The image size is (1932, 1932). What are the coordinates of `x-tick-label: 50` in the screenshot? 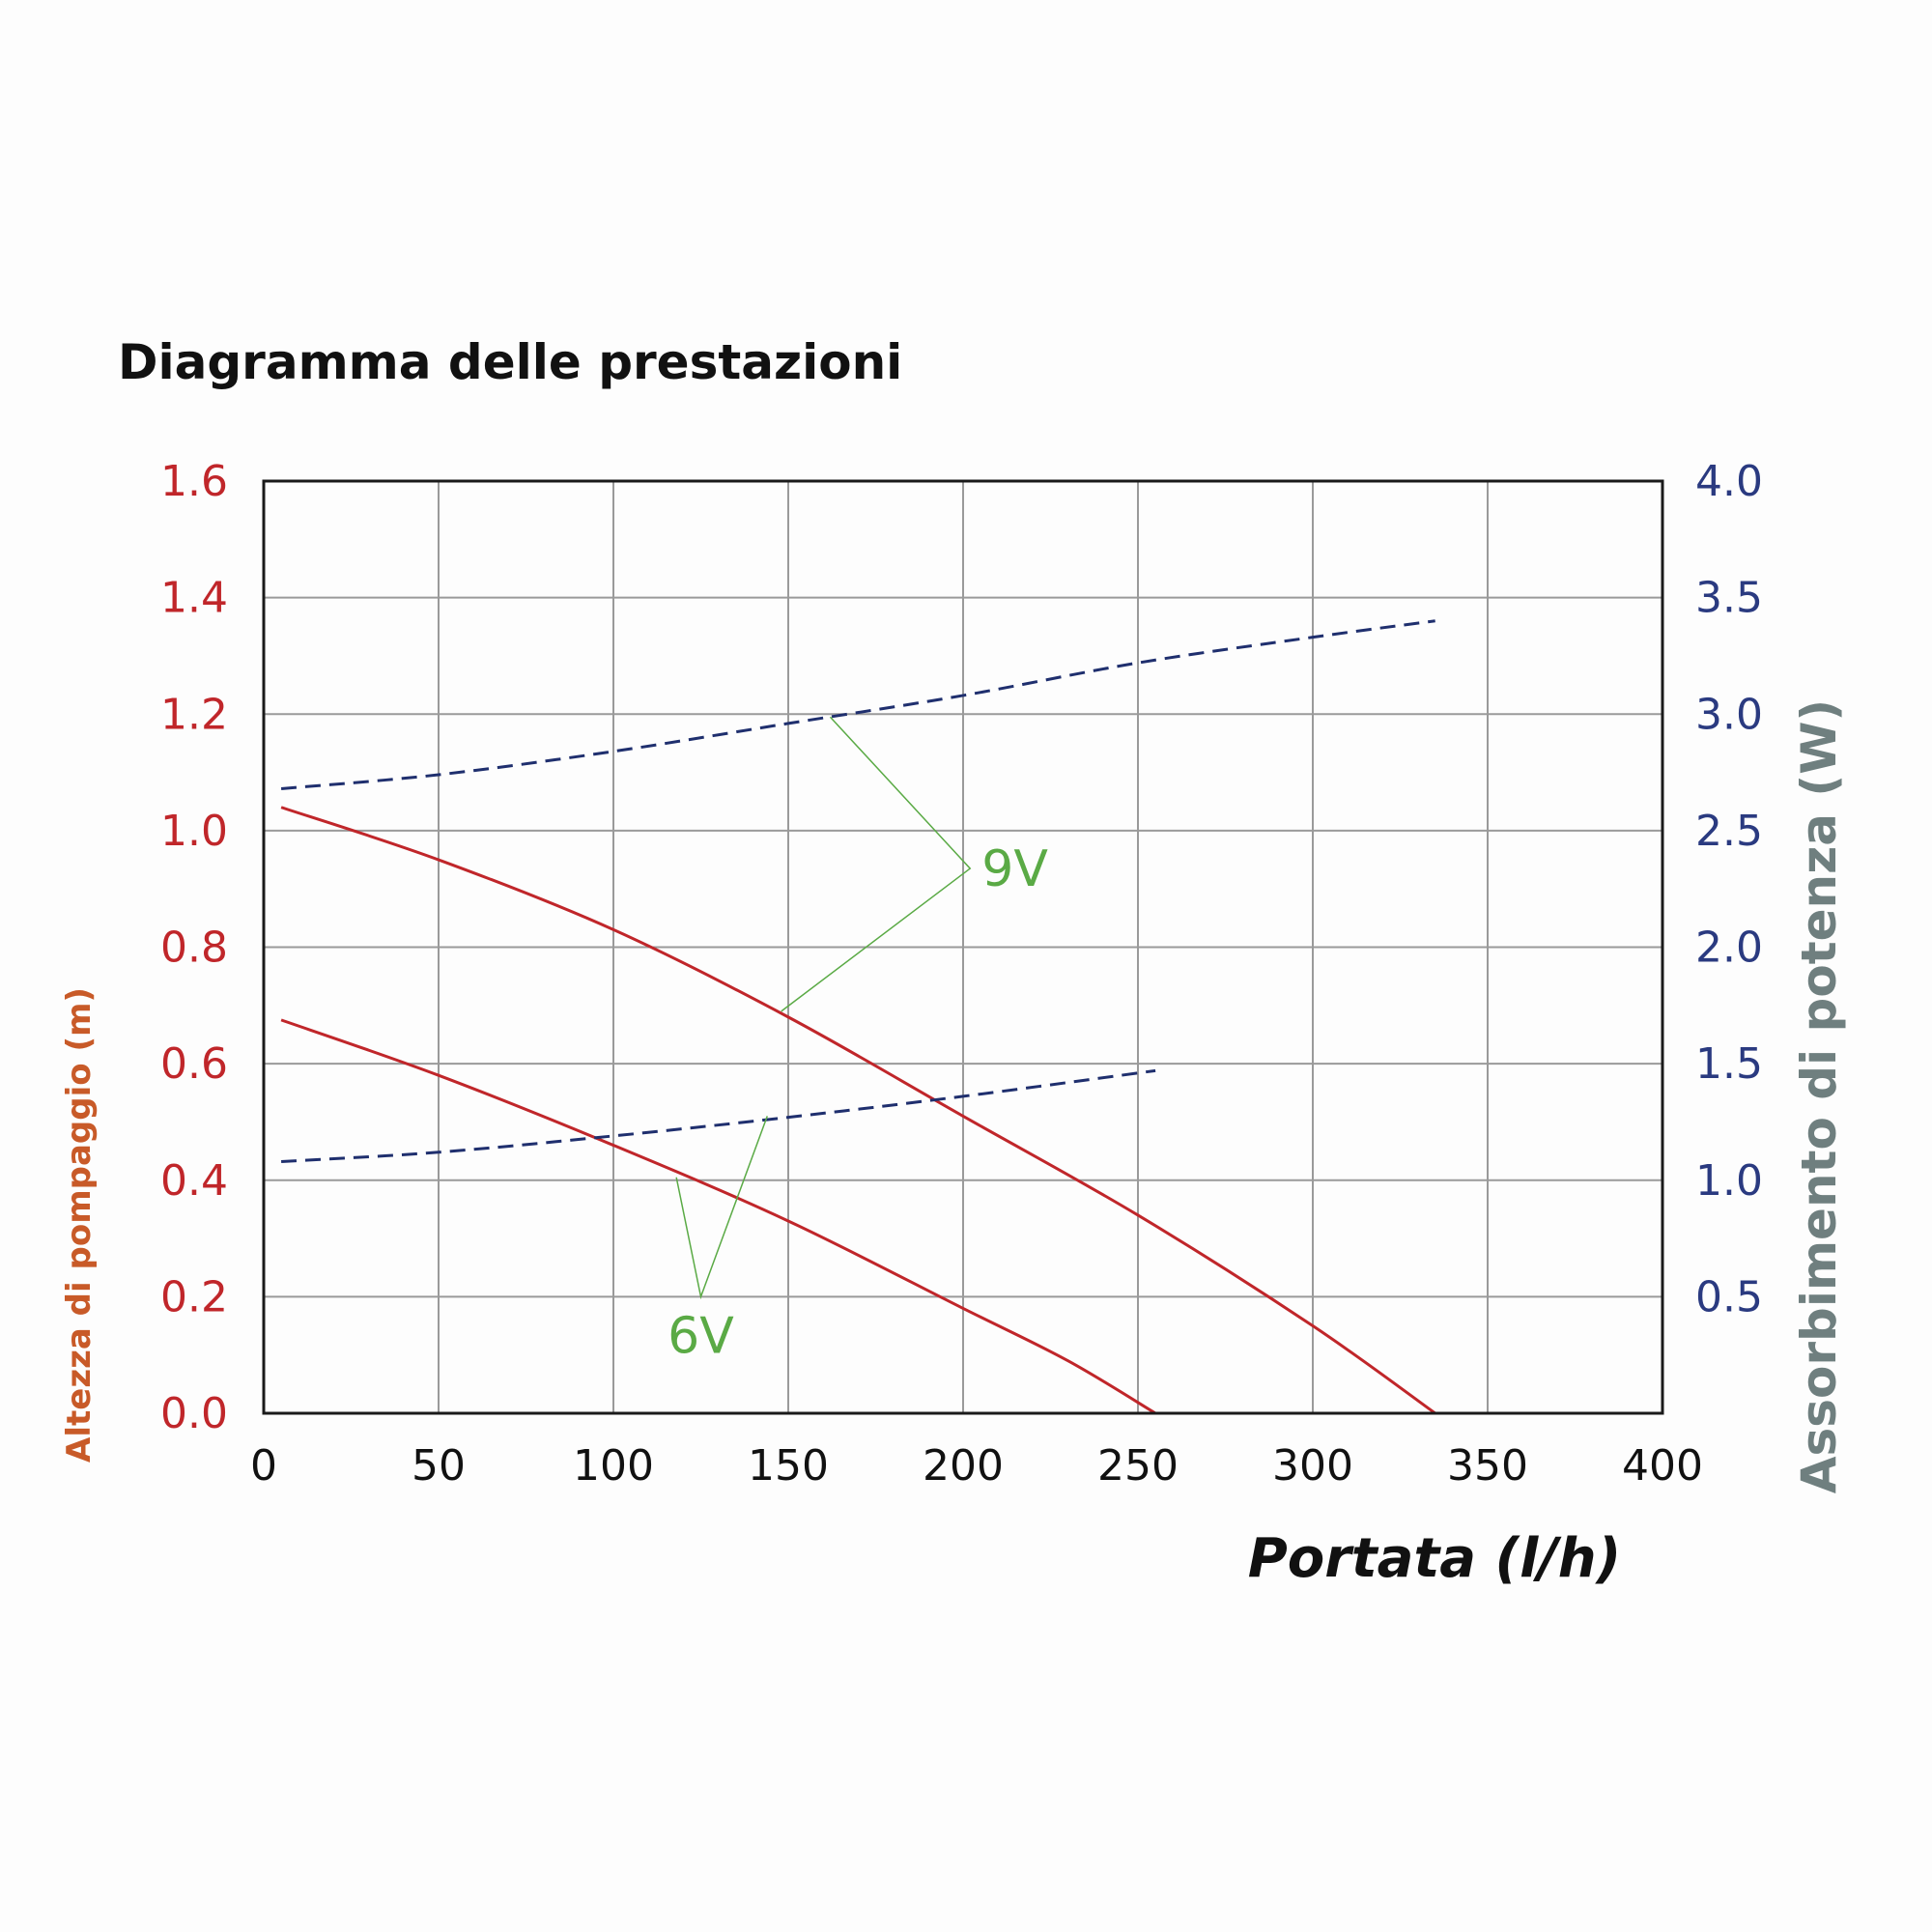 It's located at (439, 1466).